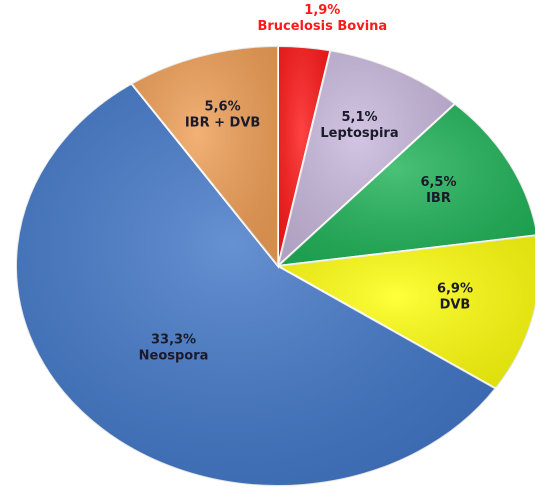  Describe the element at coordinates (359, 133) in the screenshot. I see `category-label: Leptospira` at that location.